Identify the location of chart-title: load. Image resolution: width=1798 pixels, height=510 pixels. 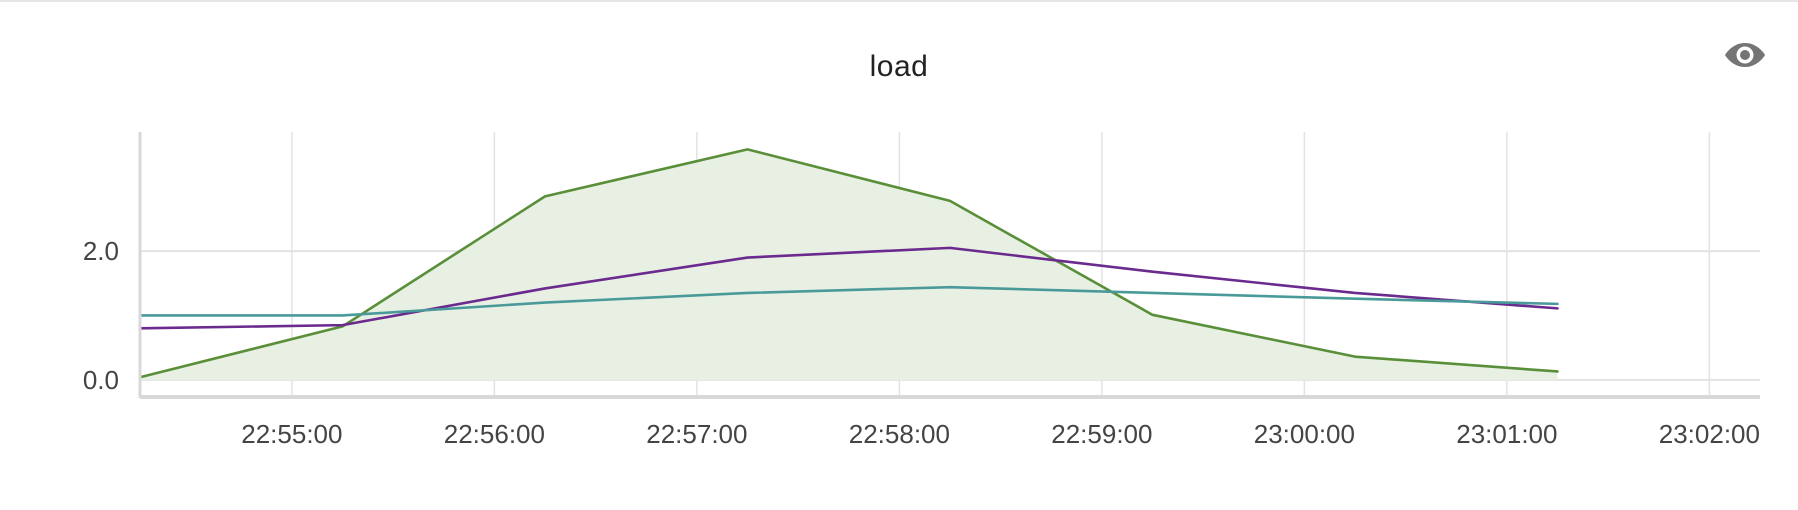
(899, 66).